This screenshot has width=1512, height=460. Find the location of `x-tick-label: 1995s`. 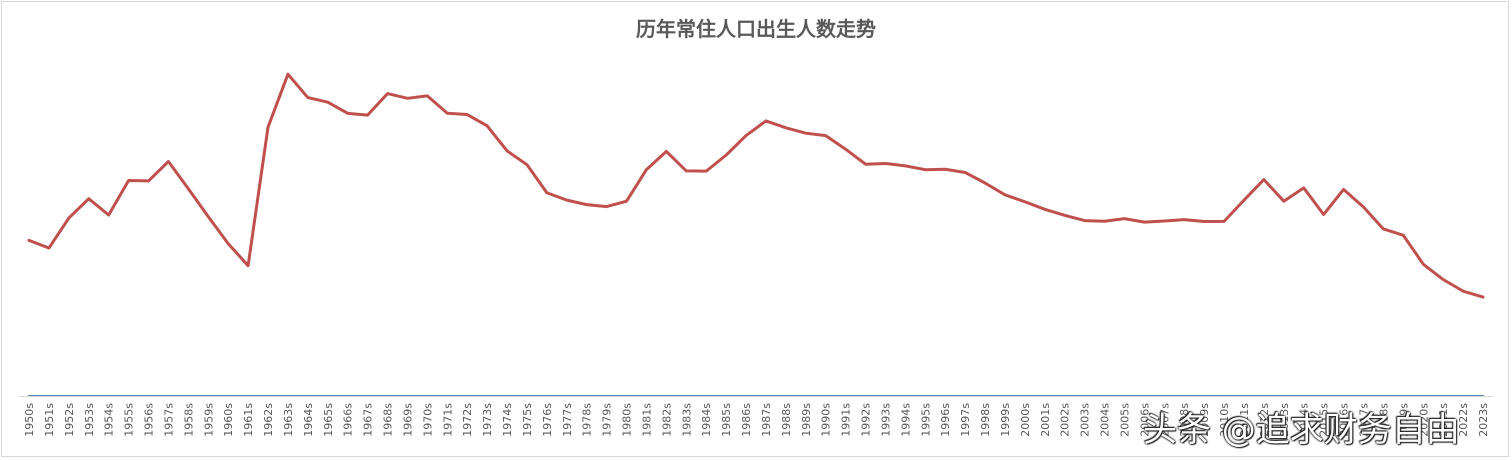

x-tick-label: 1995s is located at coordinates (925, 420).